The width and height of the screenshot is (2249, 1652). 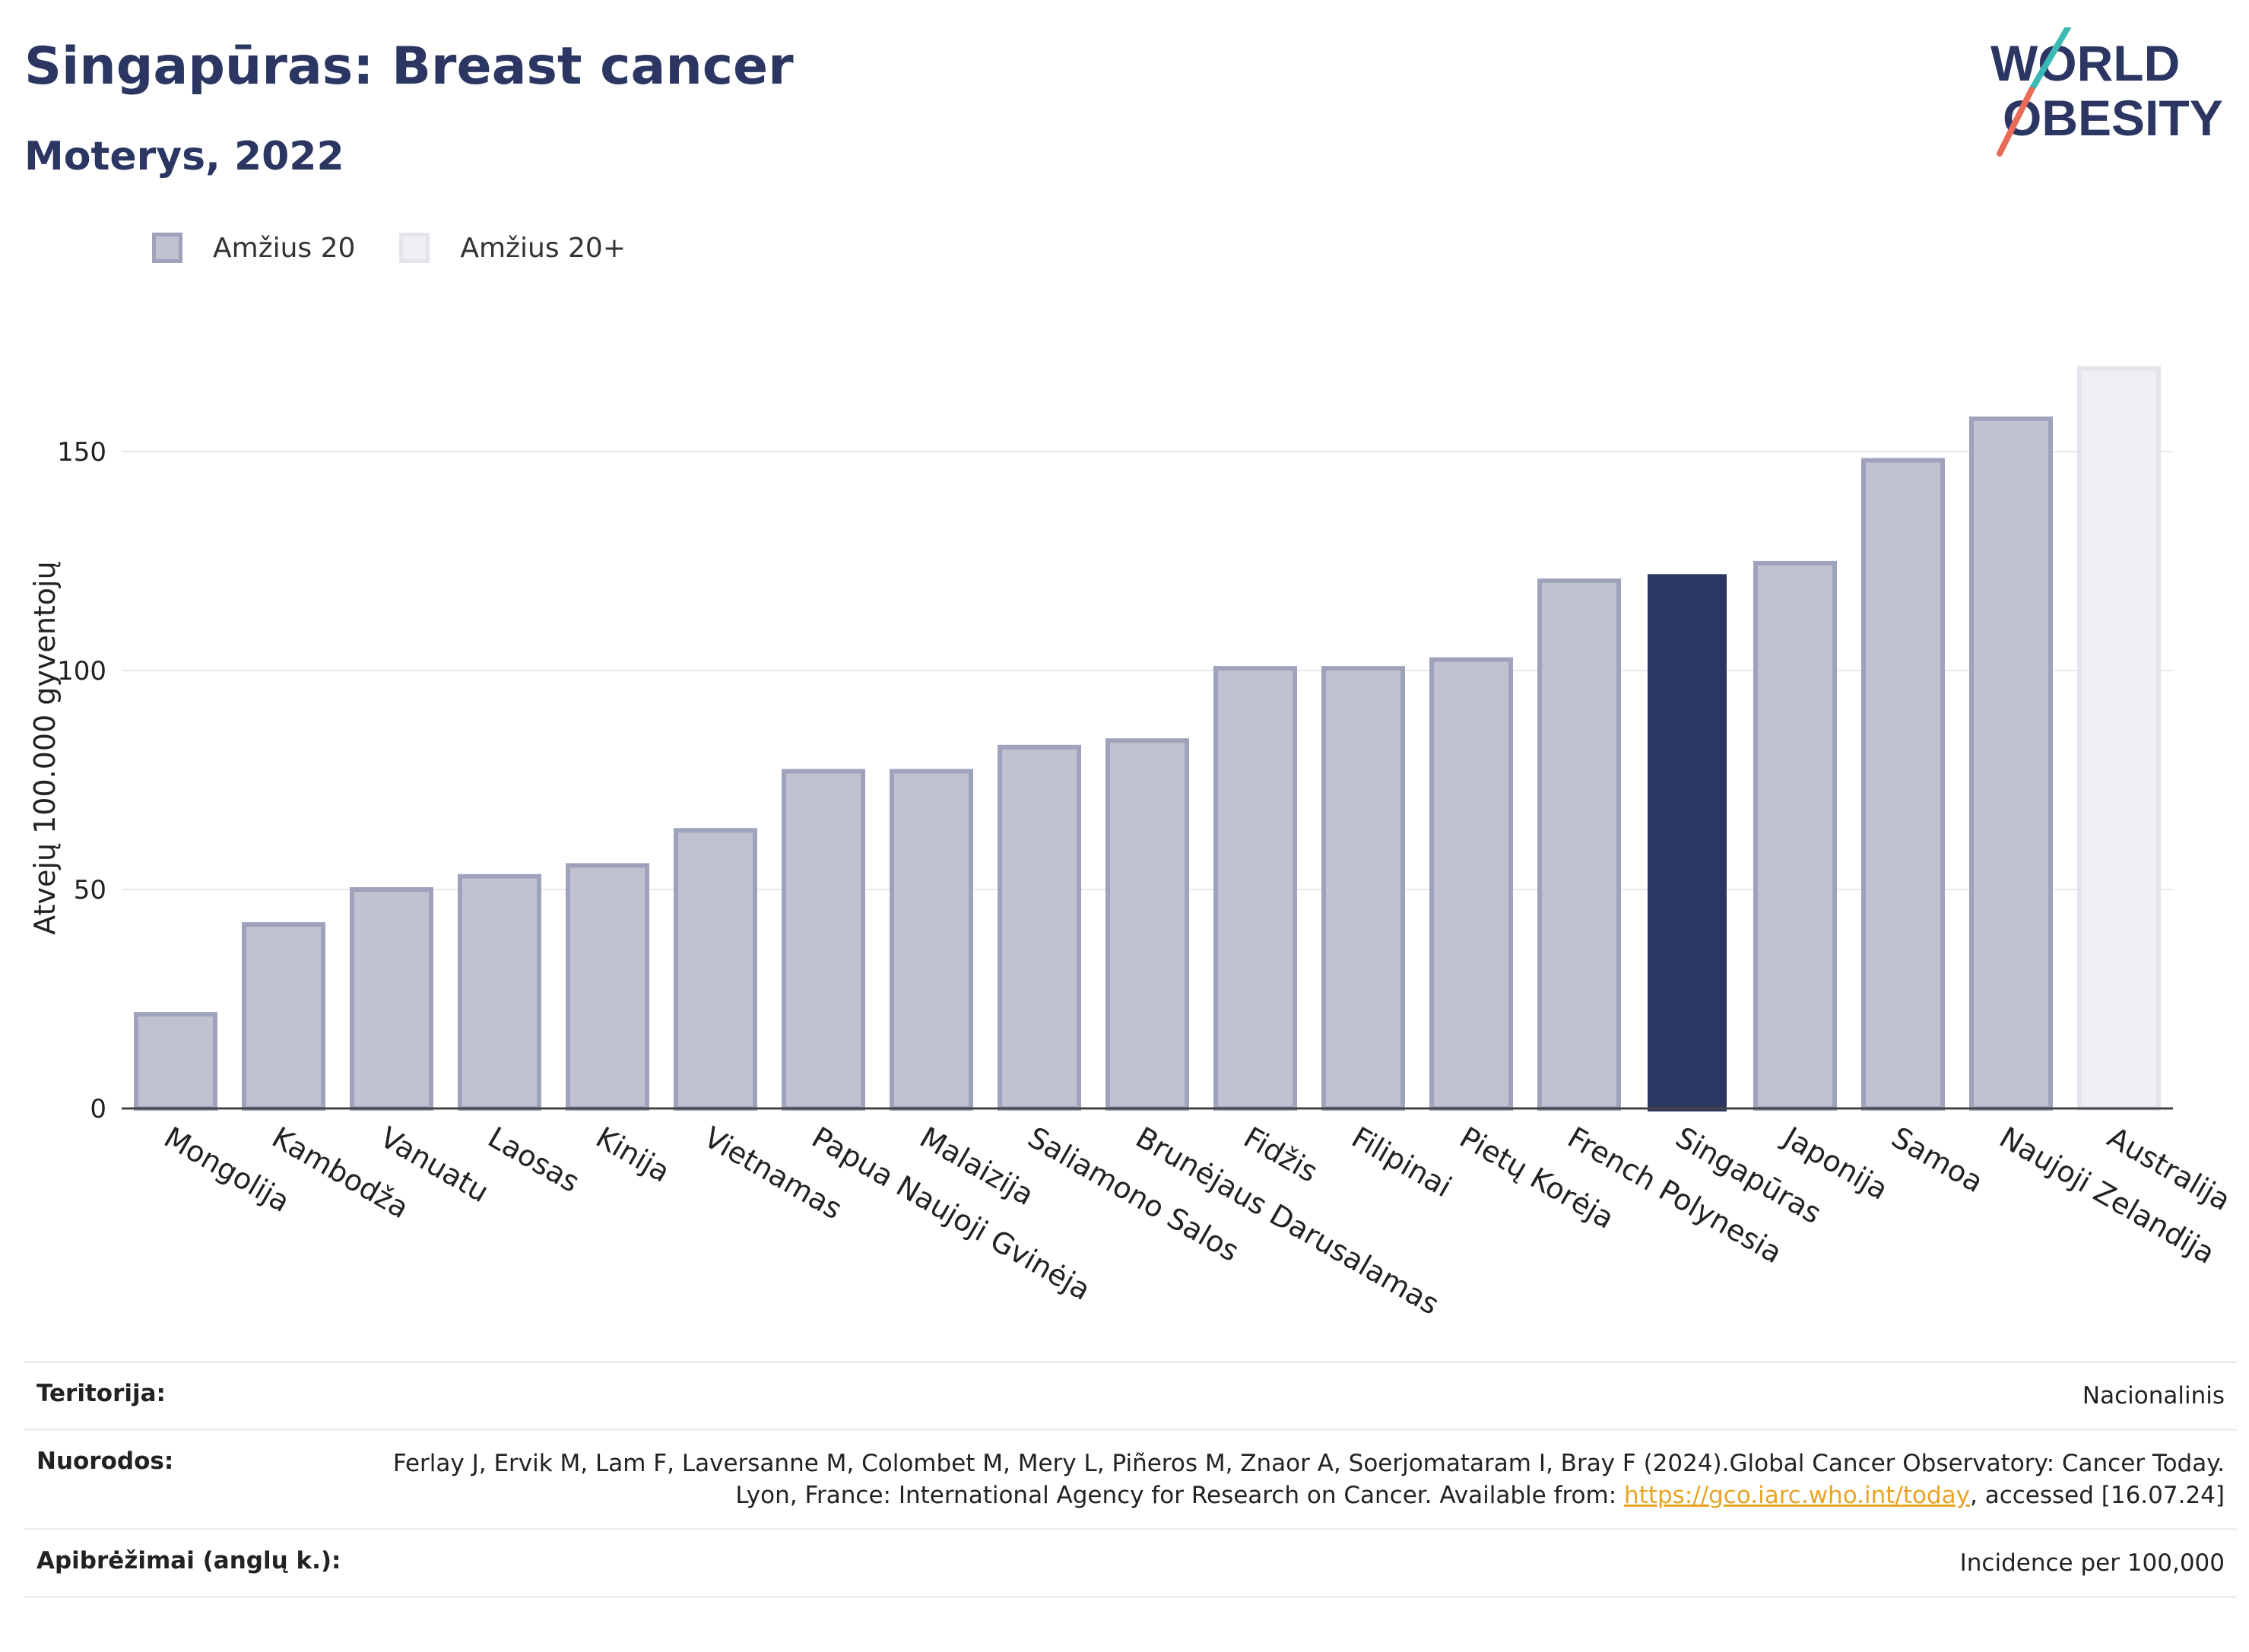 What do you see at coordinates (1937, 1160) in the screenshot?
I see `x-tick-label: Samoa` at bounding box center [1937, 1160].